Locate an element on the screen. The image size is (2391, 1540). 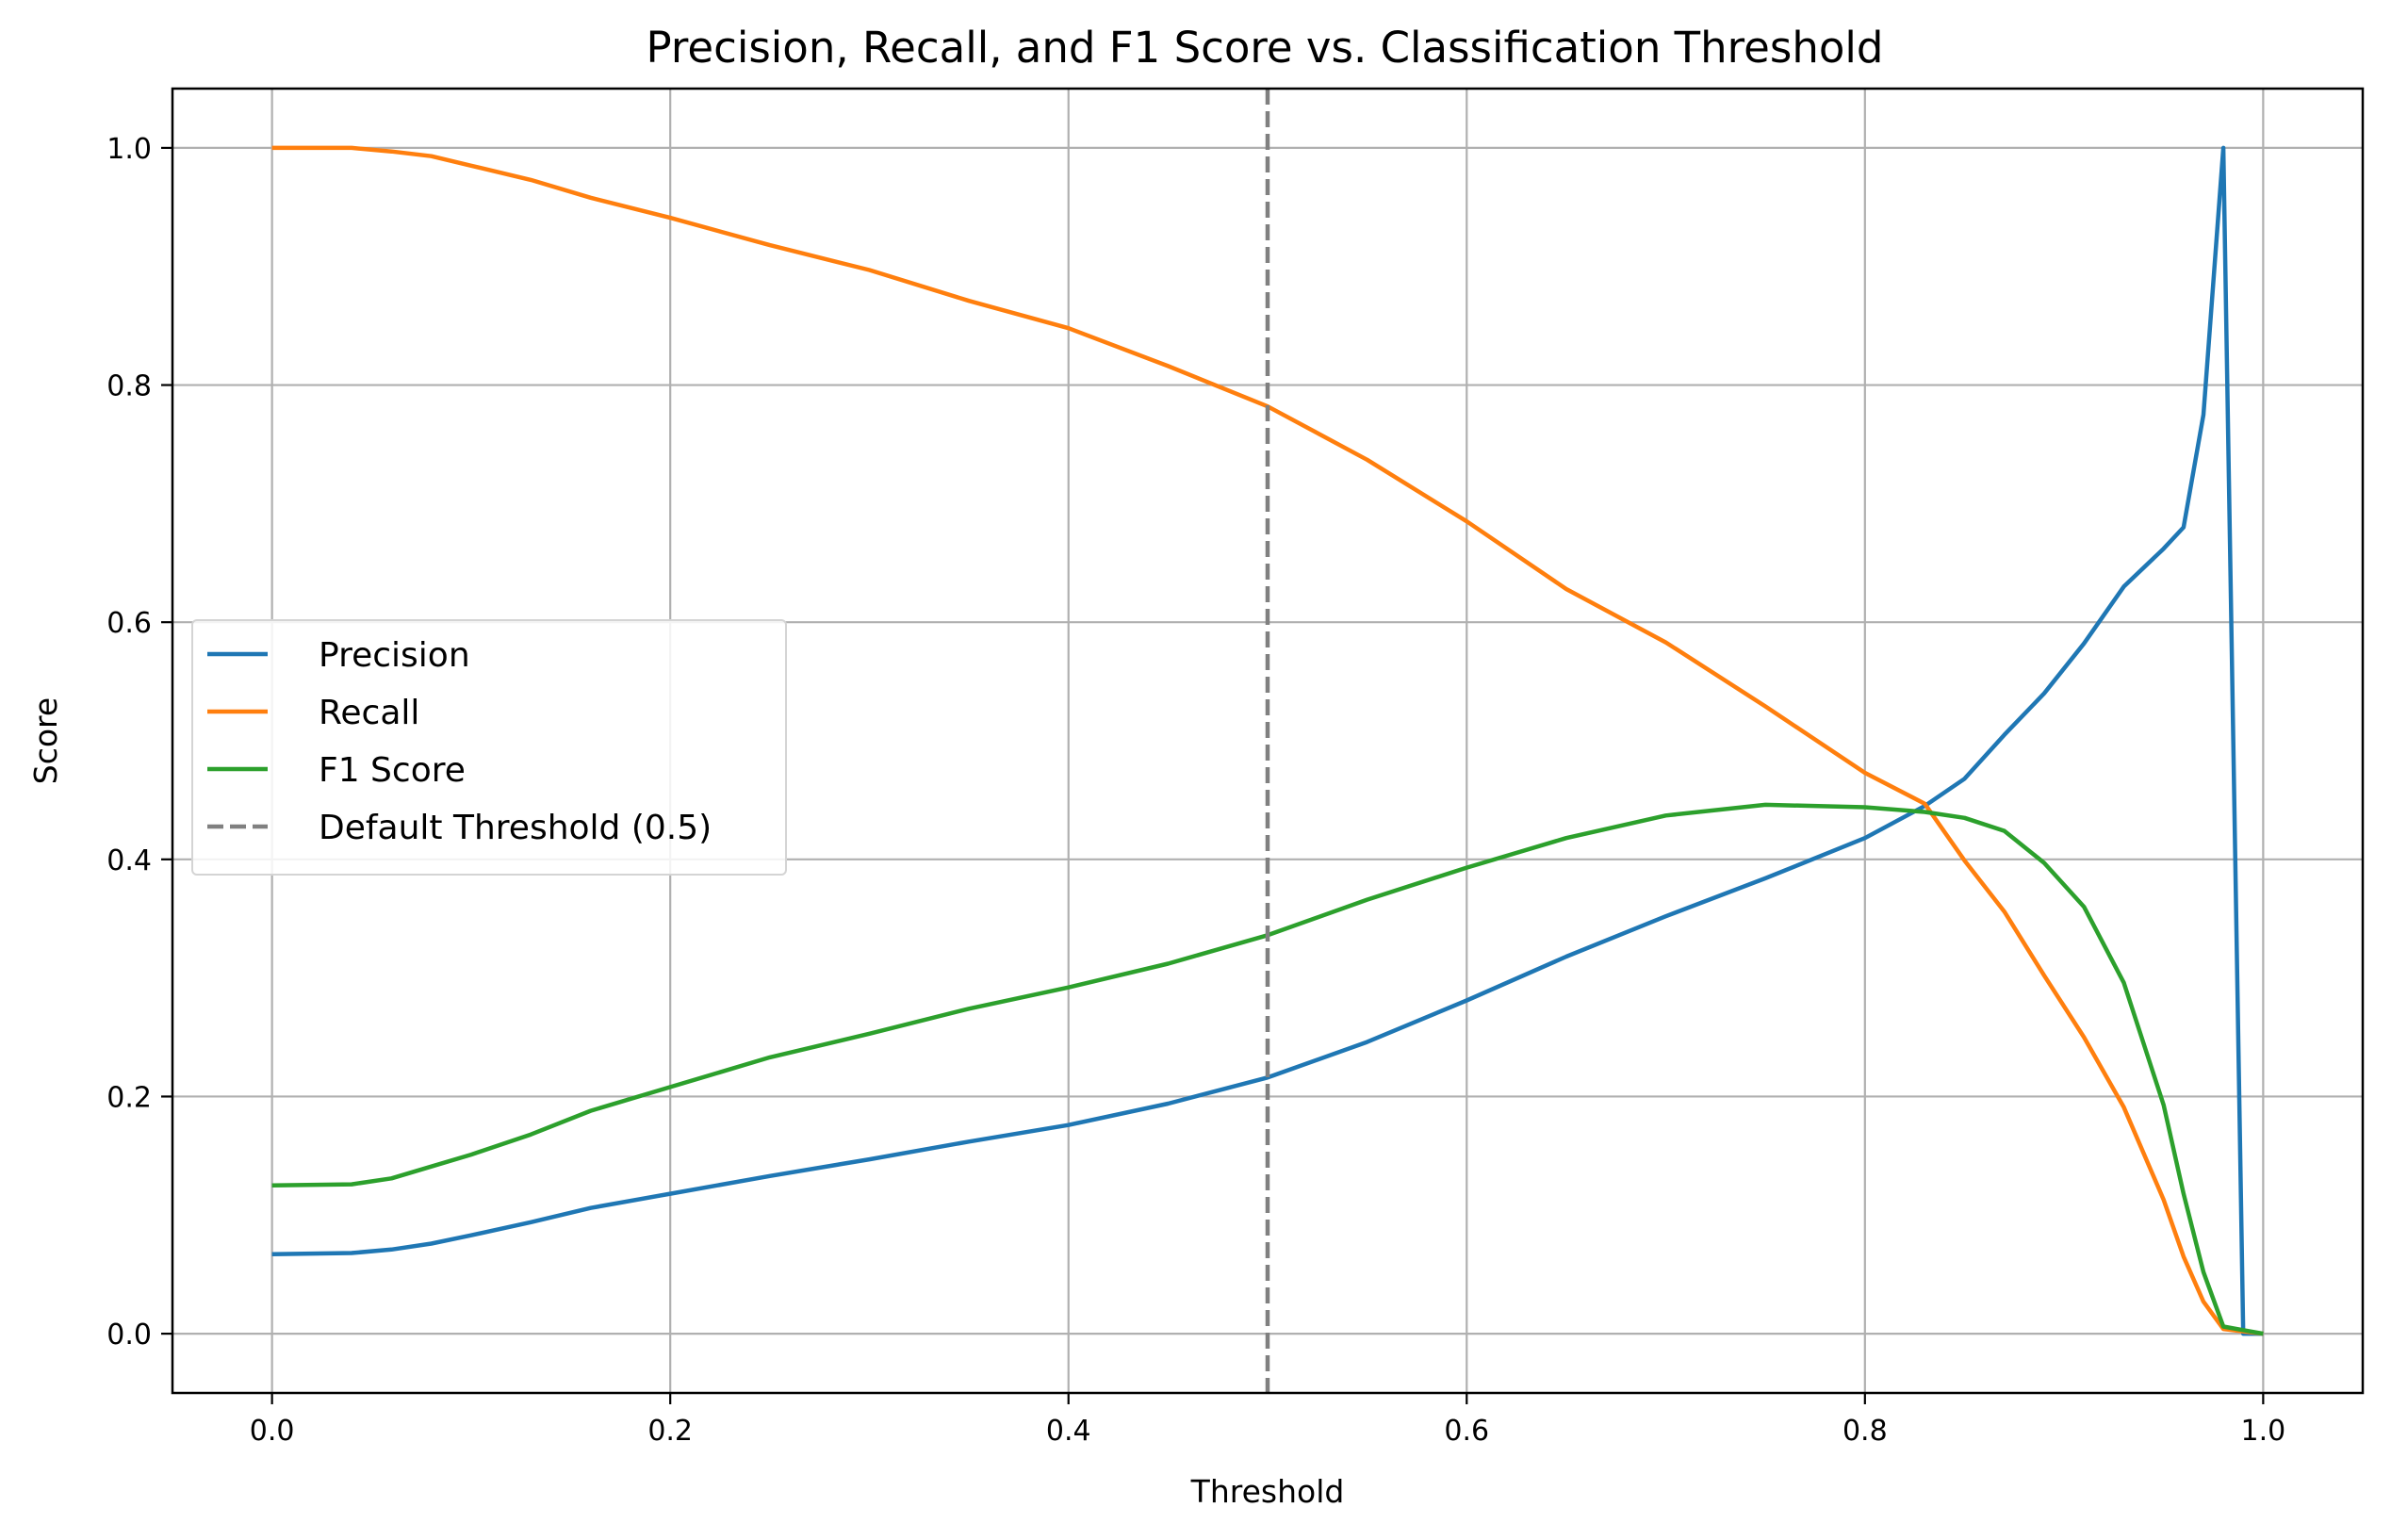
x-axis-label: Threshold is located at coordinates (1267, 1491).